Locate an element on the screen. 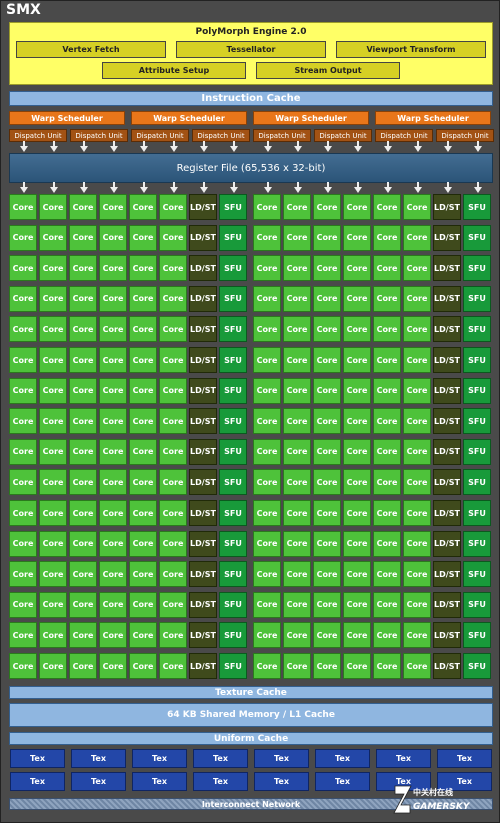 The height and width of the screenshot is (823, 500). instruction-cache: Instruction Cache is located at coordinates (251, 98).